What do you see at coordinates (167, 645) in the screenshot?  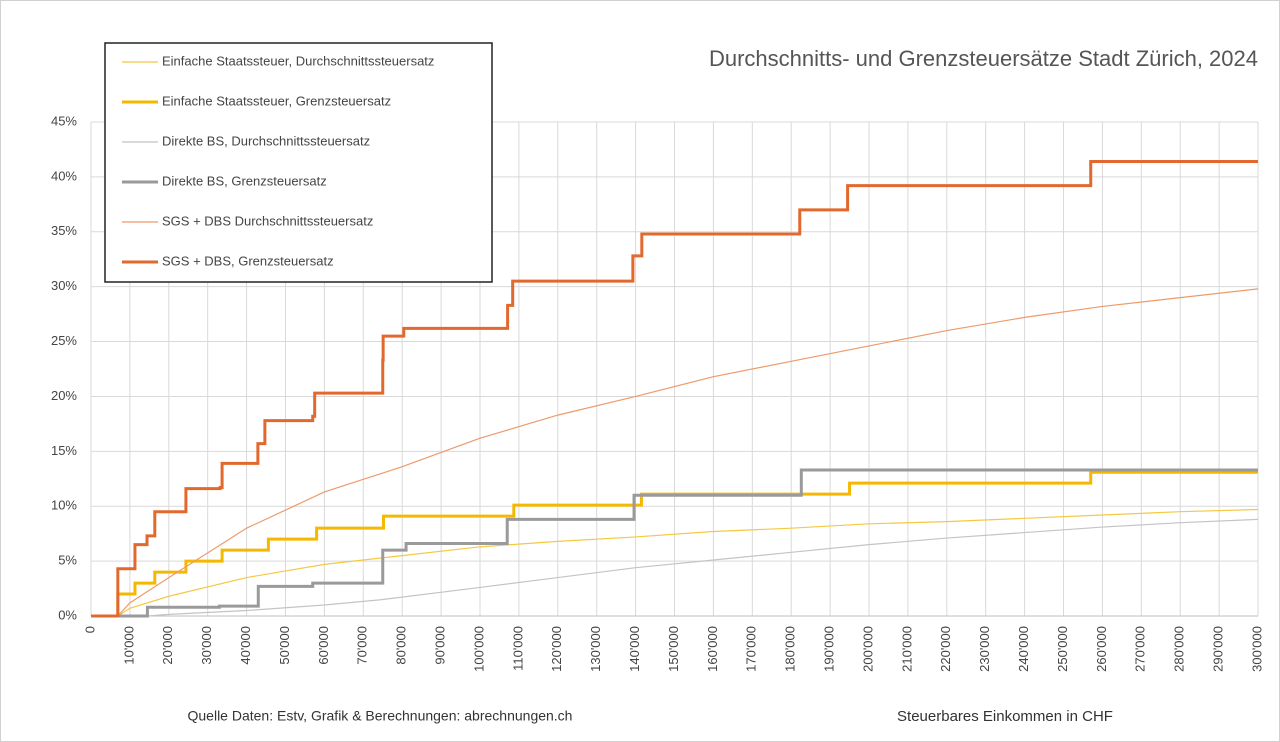 I see `x-tick-label: 20'000` at bounding box center [167, 645].